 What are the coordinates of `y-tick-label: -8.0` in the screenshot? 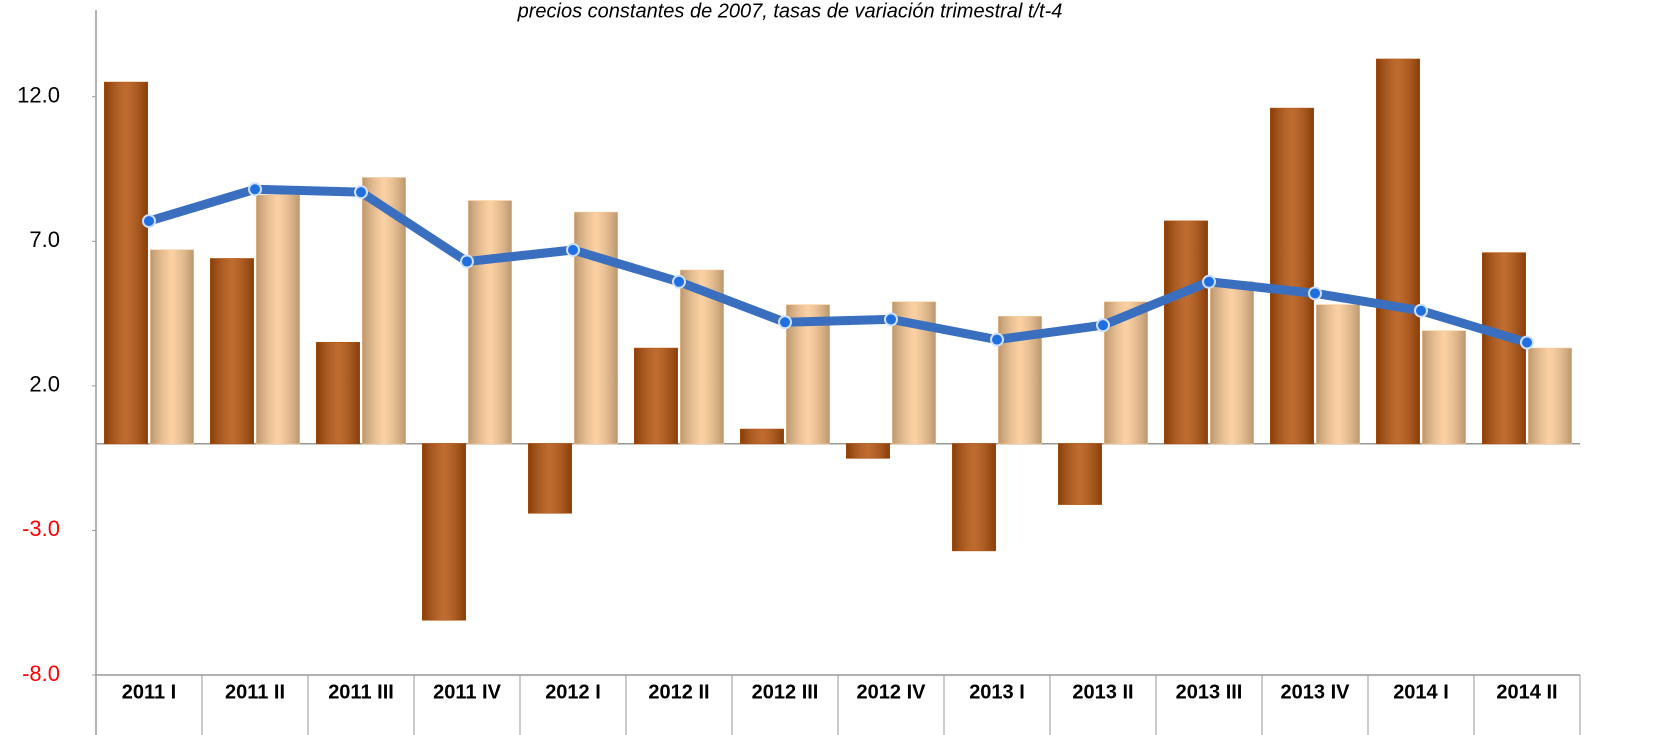 It's located at (41, 673).